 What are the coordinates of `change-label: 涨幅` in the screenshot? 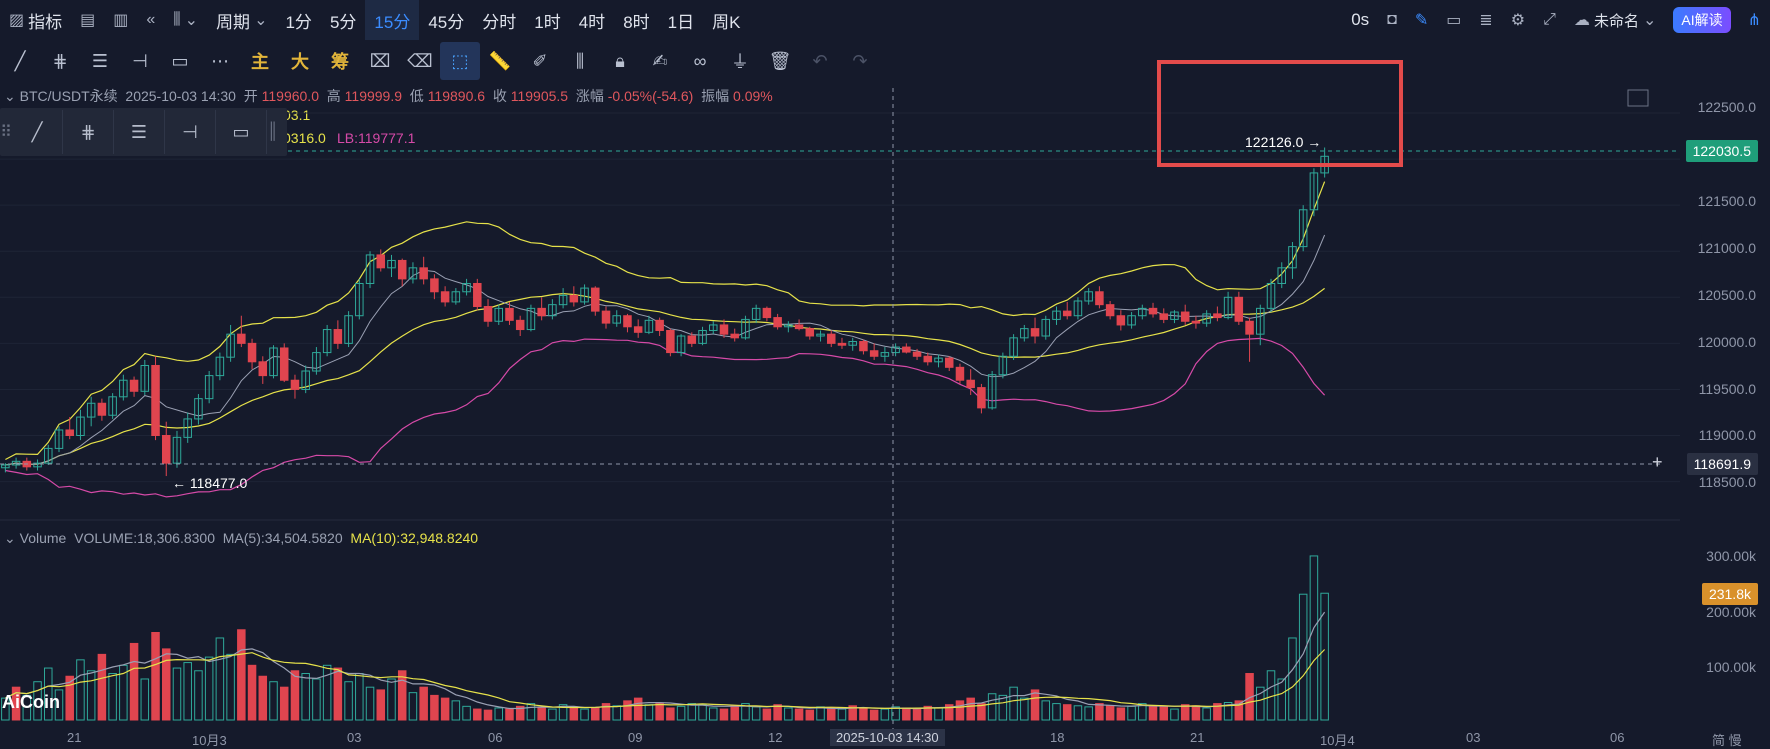 It's located at (589, 96).